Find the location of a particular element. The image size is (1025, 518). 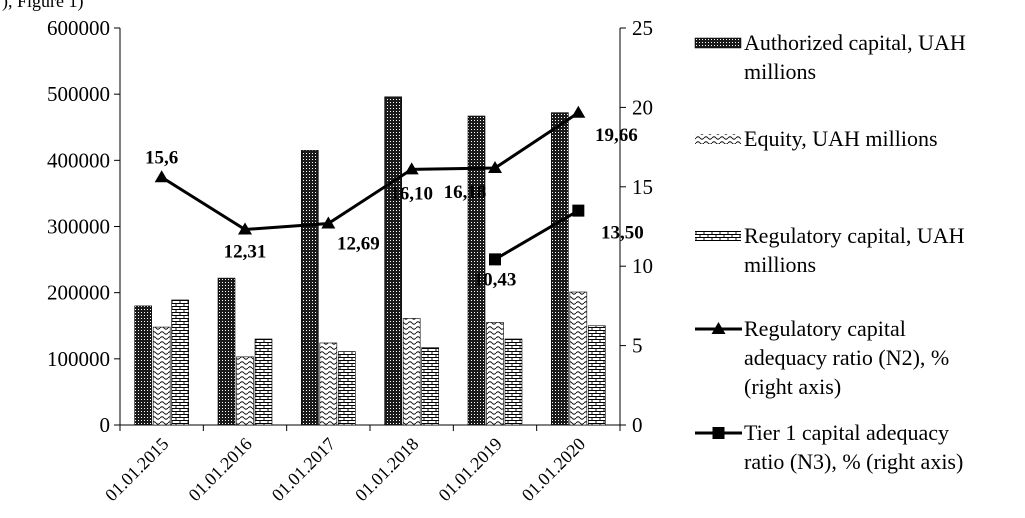

legend-label: Regulatory capital is located at coordinates (825, 328).